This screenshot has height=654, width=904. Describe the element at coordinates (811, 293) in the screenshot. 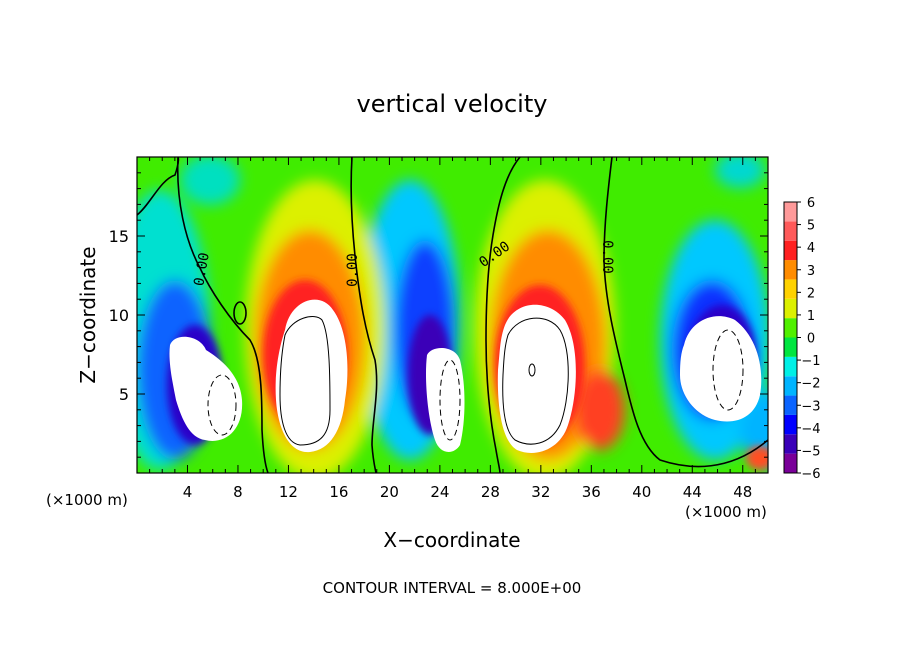

I see `colorbar-tick-label: 2` at that location.